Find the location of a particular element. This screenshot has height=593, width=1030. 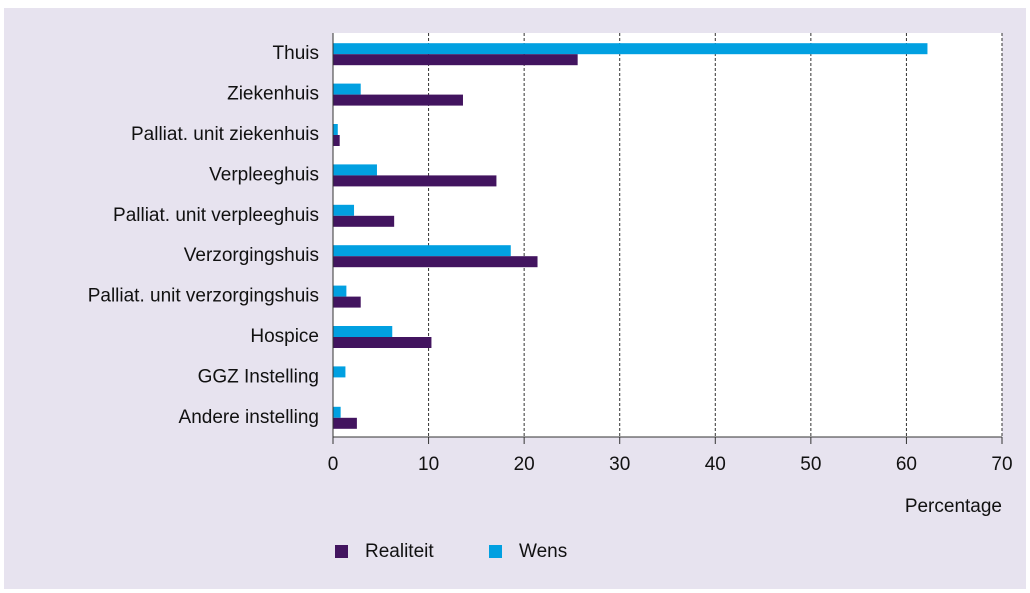

legend-label: Realiteit is located at coordinates (399, 551).